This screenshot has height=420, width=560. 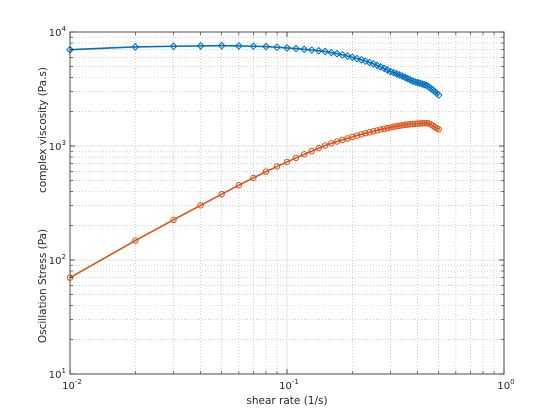 I want to click on y-tick-label: 10², so click(x=57, y=260).